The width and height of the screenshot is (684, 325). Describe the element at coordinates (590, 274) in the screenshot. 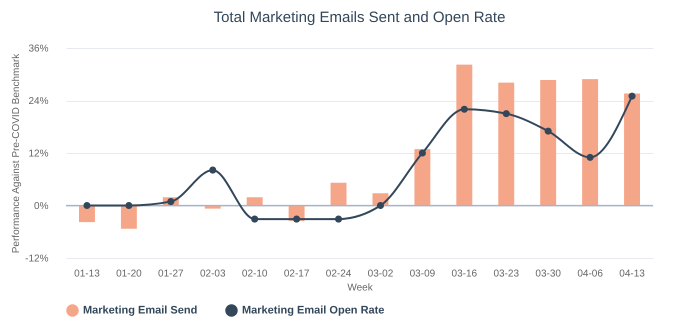

I see `x-tick-label: 04-06` at that location.